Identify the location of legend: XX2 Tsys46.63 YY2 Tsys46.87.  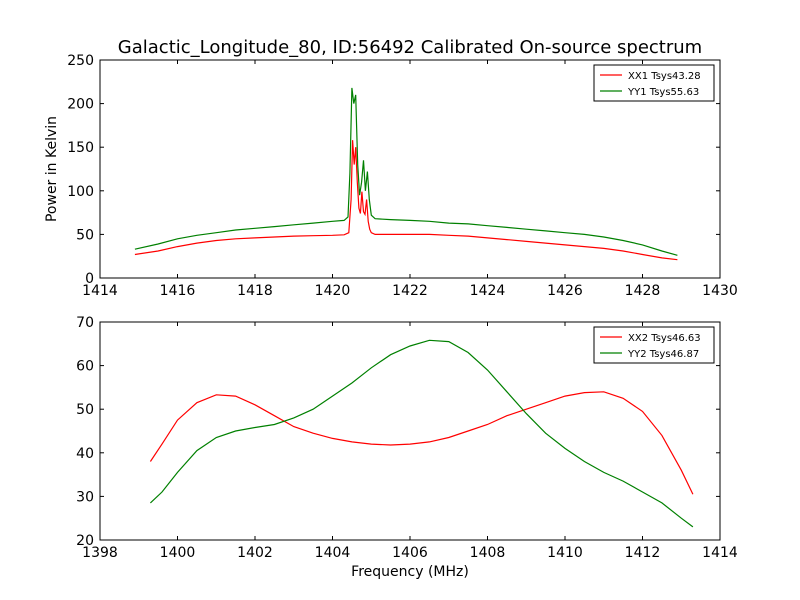
(654, 345).